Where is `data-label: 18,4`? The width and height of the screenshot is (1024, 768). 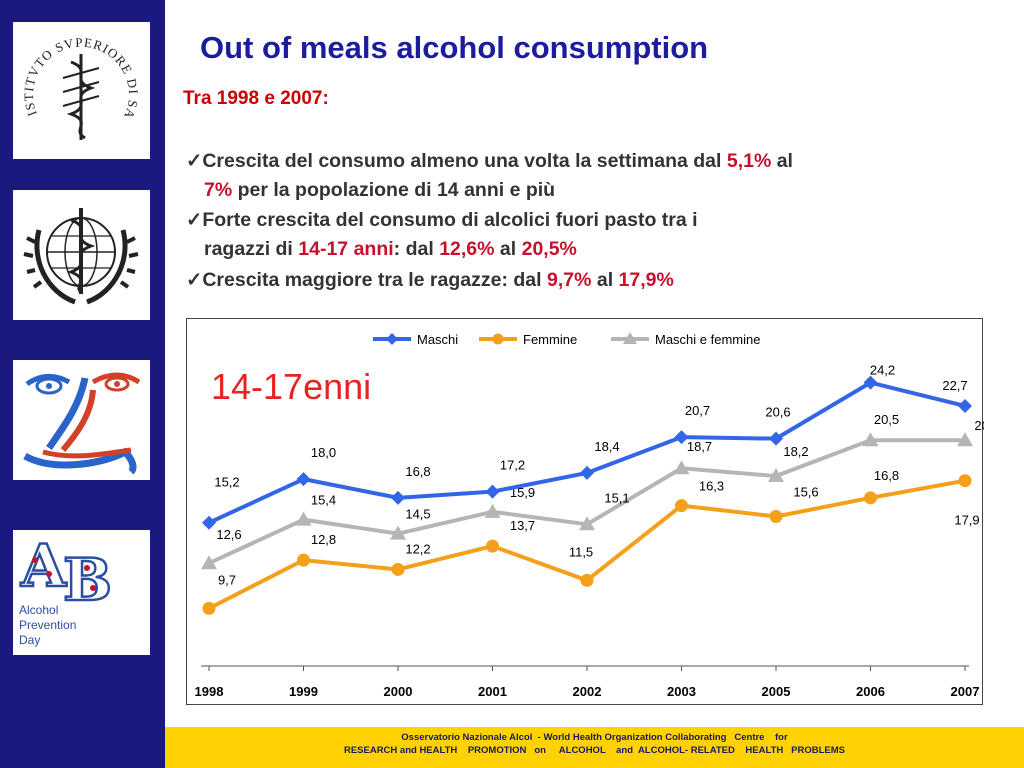 data-label: 18,4 is located at coordinates (606, 446).